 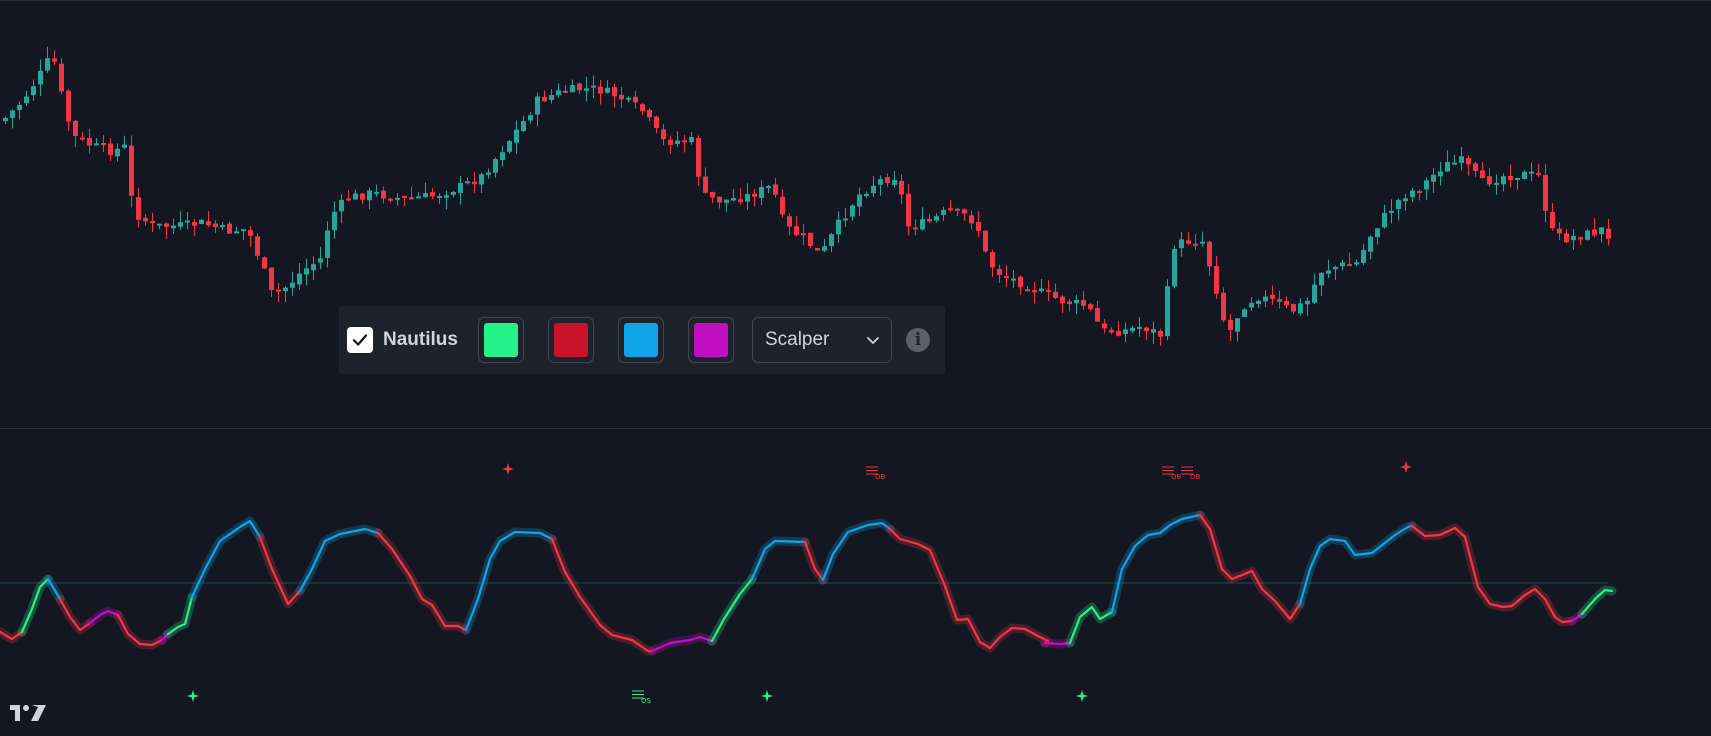 I want to click on buy-star-icon, so click(x=1082, y=696).